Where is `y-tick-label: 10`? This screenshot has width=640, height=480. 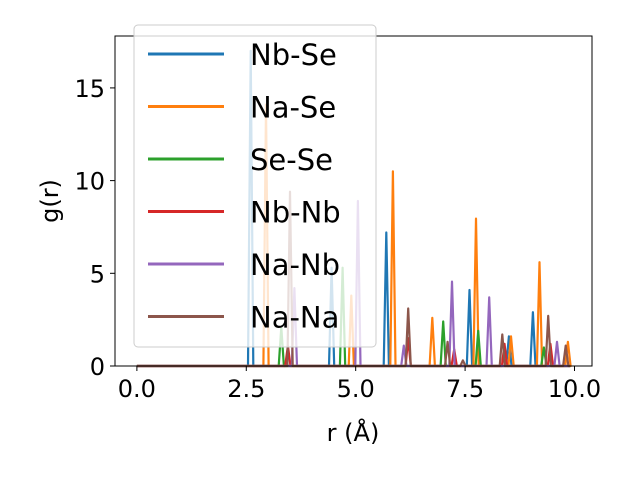 y-tick-label: 10 is located at coordinates (89, 182).